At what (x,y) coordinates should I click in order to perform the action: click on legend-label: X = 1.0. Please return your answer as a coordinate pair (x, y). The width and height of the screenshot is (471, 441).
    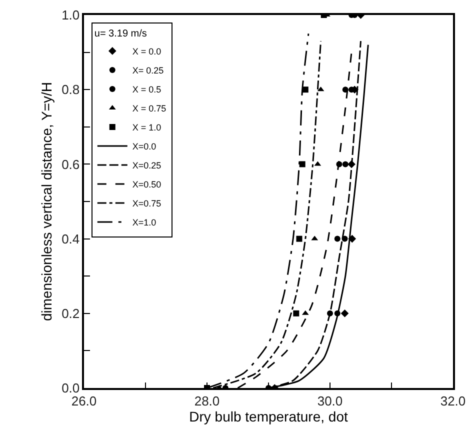
    Looking at the image, I should click on (147, 127).